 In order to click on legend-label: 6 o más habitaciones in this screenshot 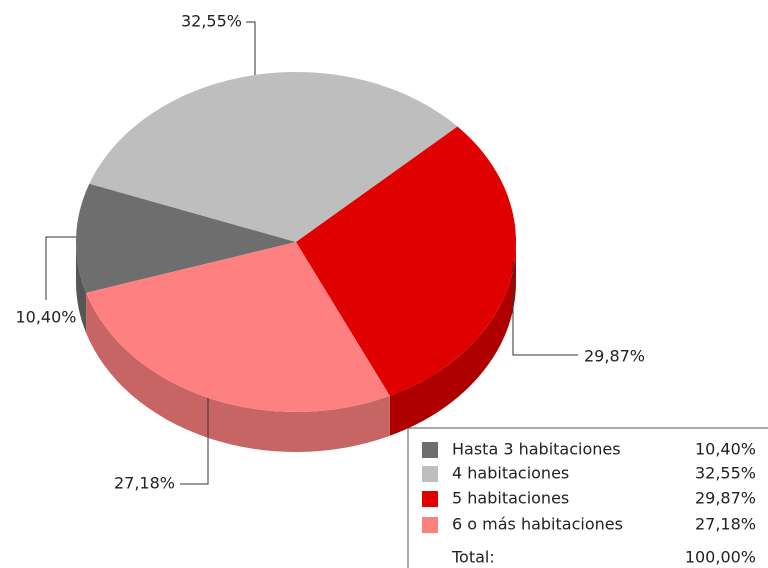, I will do `click(537, 524)`.